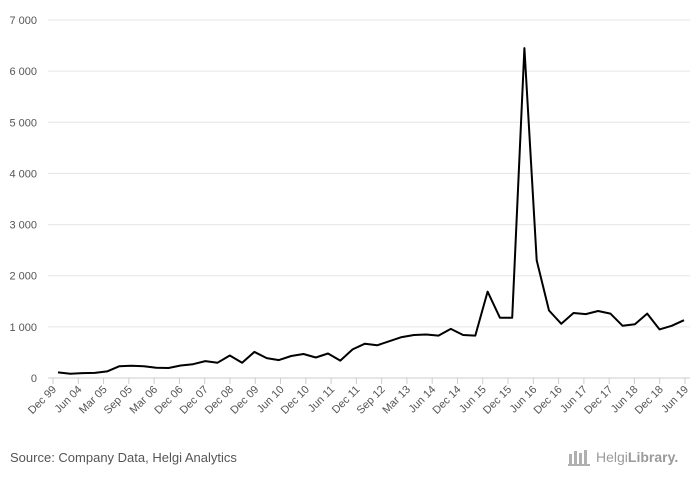 This screenshot has height=483, width=700. Describe the element at coordinates (23, 72) in the screenshot. I see `y-tick-label: 6 000` at that location.